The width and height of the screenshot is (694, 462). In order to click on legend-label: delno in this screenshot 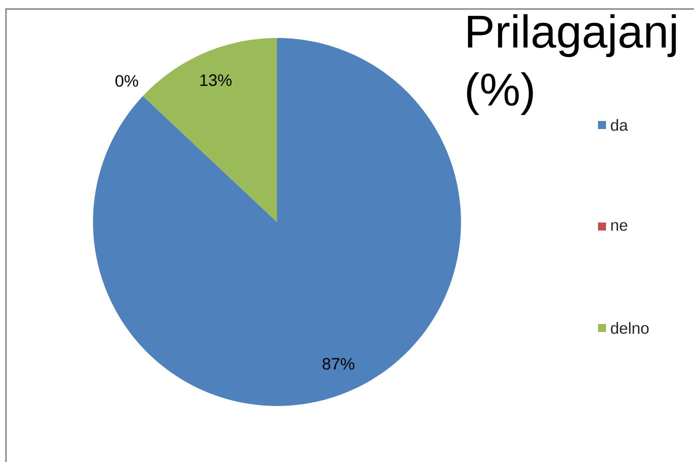, I will do `click(629, 328)`.